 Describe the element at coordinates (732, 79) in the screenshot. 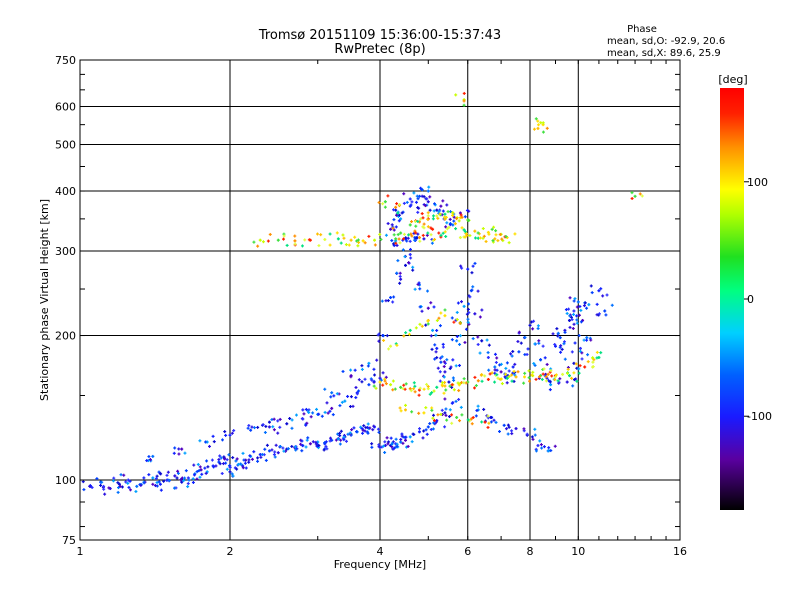

I see `colorbar-label: [deg]` at that location.